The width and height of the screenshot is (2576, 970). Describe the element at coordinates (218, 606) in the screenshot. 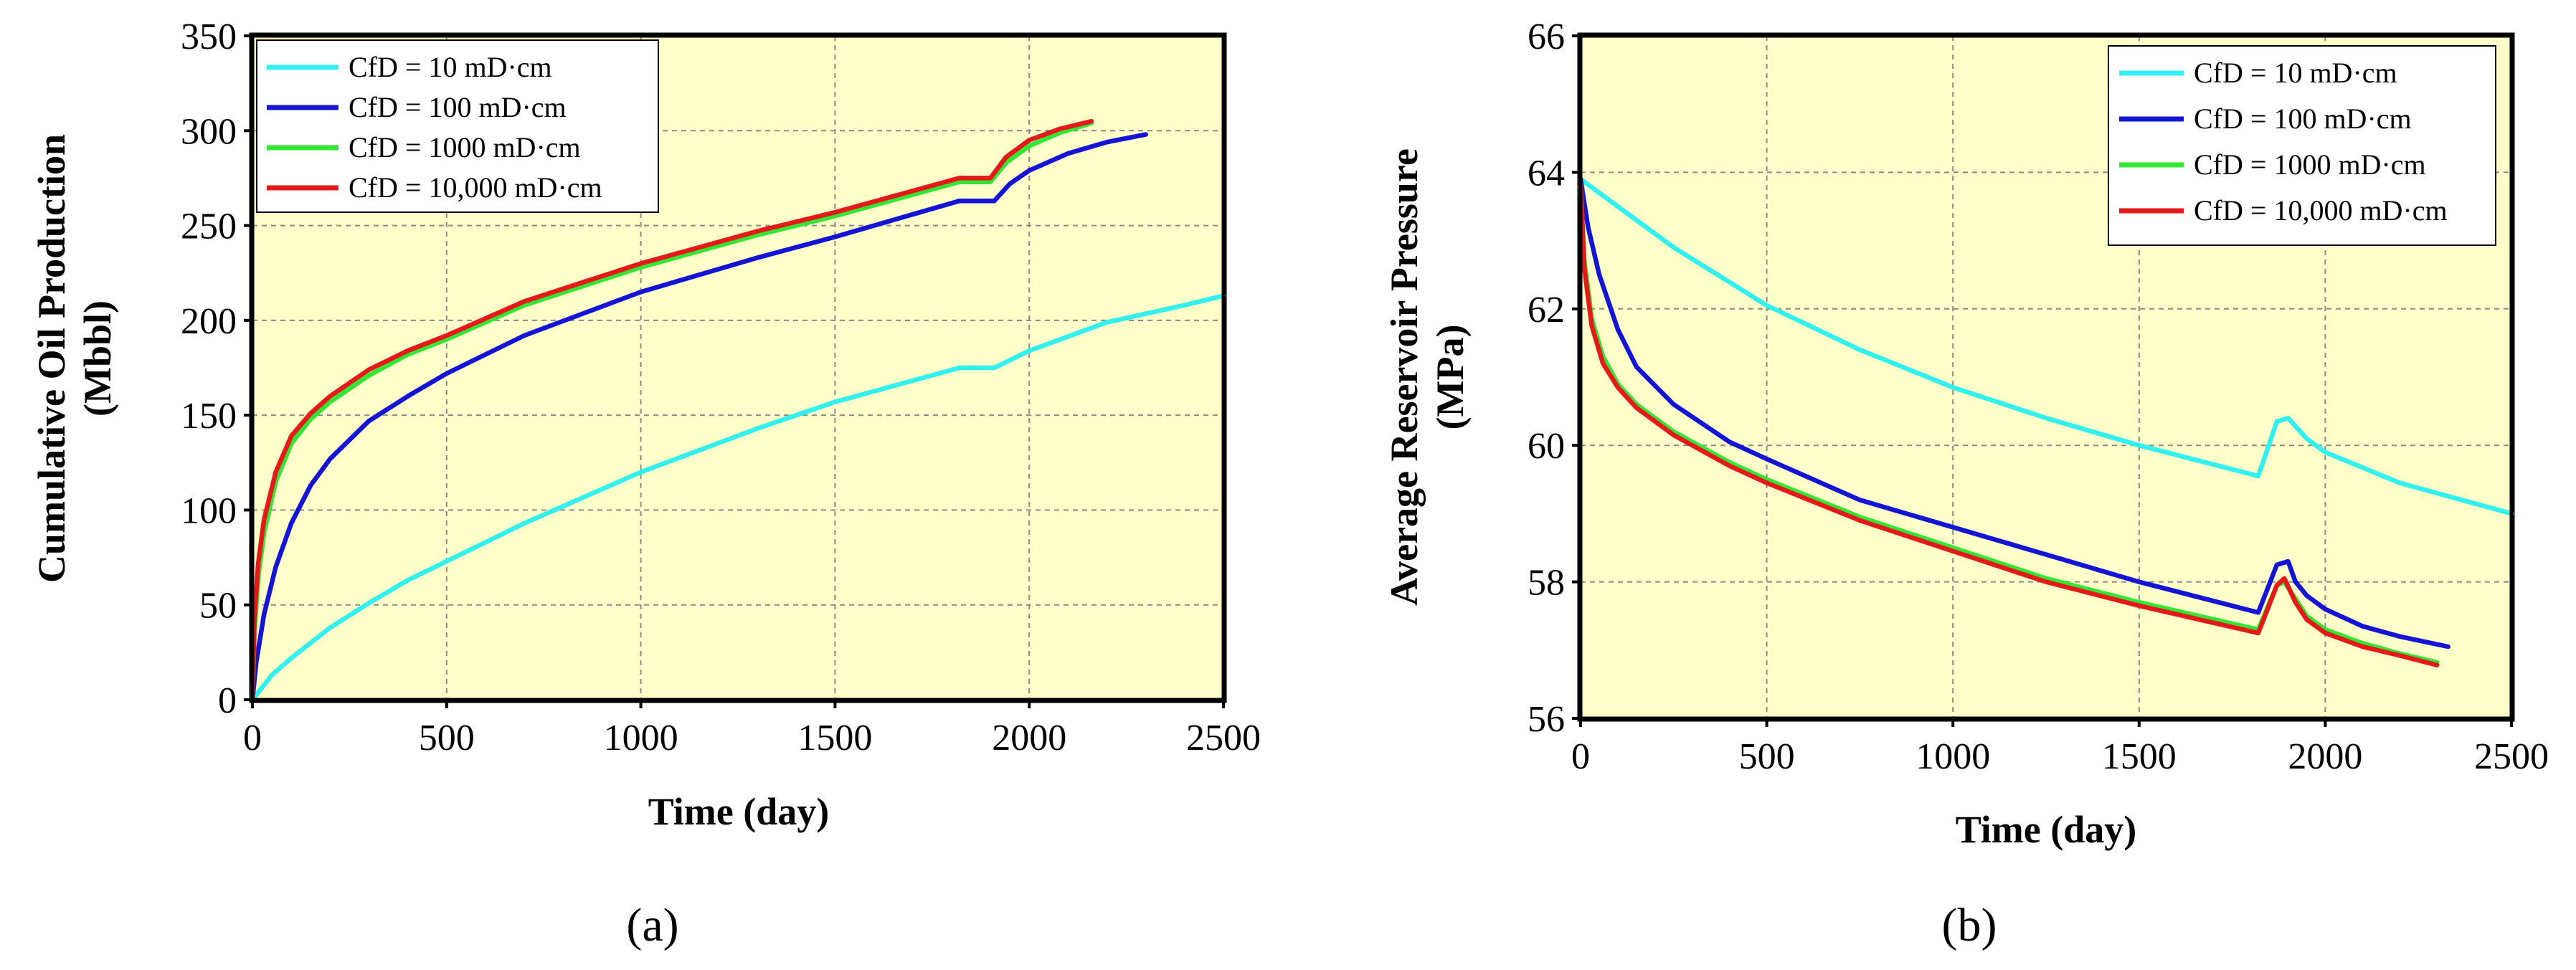

I see `panel-a-y-tick-label: 50` at that location.